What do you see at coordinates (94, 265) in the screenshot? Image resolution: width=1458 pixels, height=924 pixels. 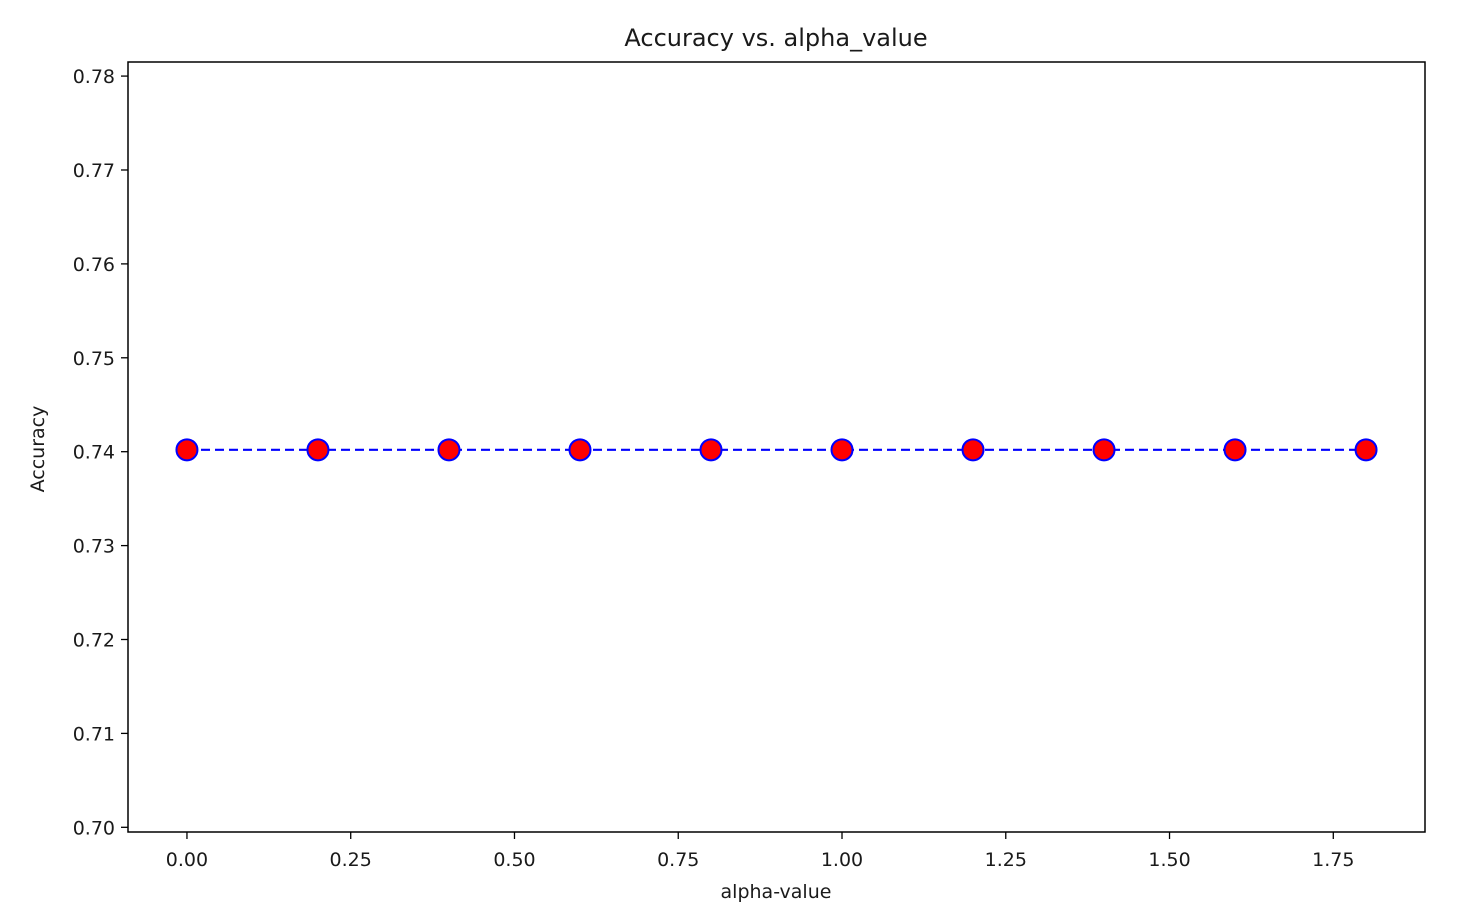 I see `y-tick-label: 0.76` at bounding box center [94, 265].